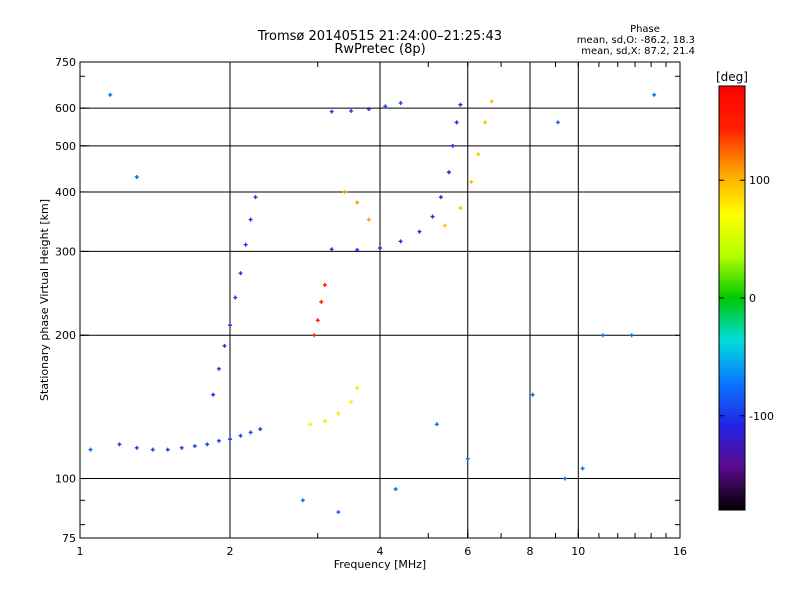 The image size is (800, 604). I want to click on x-tick-label: 4, so click(380, 551).